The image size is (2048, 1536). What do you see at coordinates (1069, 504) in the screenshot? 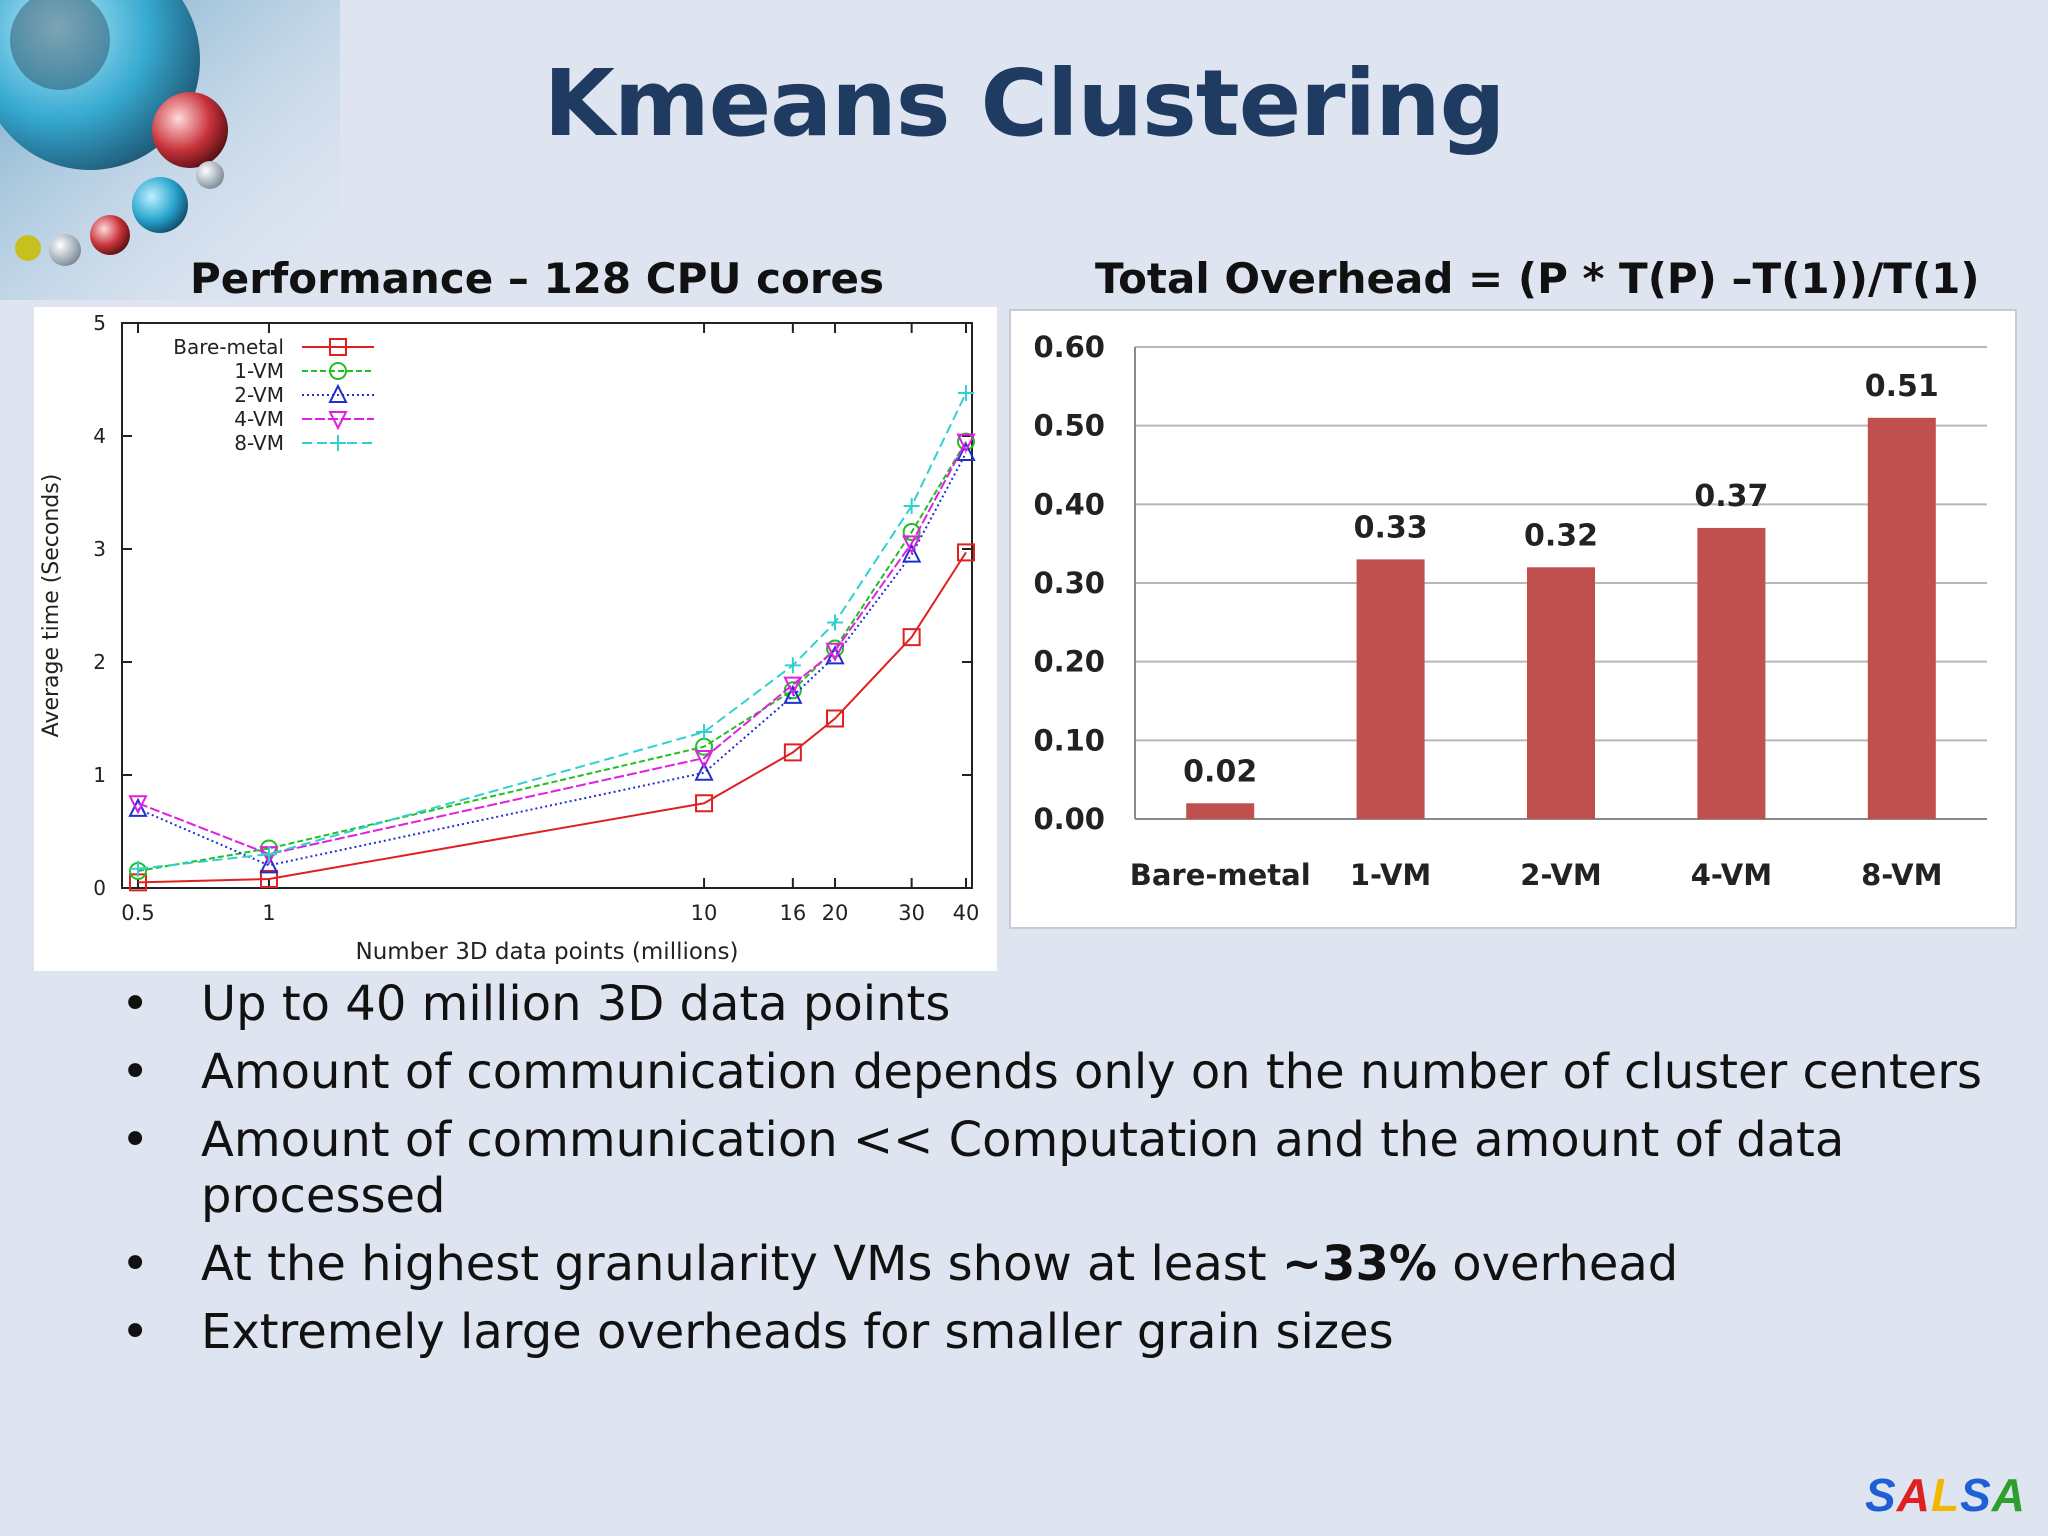
I see `y-tick-label: 0.40` at bounding box center [1069, 504].